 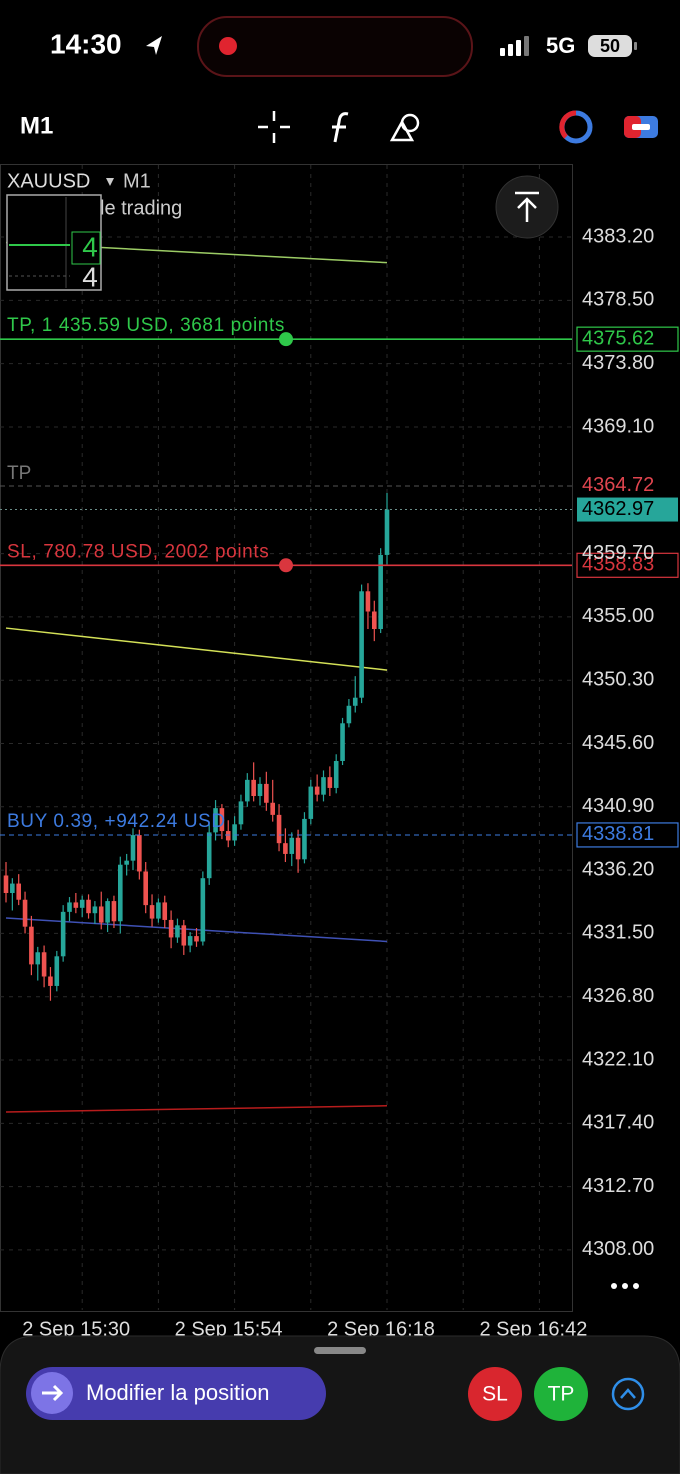 I want to click on y-tick-label: 4308.00, so click(x=618, y=1249).